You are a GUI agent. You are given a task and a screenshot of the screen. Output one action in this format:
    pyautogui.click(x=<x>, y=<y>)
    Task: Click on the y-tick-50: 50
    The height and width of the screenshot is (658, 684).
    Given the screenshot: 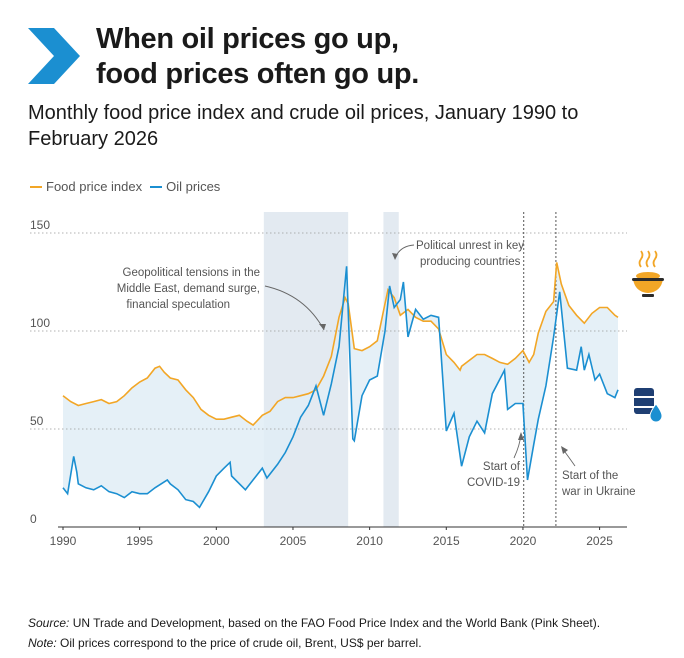 What is the action you would take?
    pyautogui.click(x=37, y=421)
    